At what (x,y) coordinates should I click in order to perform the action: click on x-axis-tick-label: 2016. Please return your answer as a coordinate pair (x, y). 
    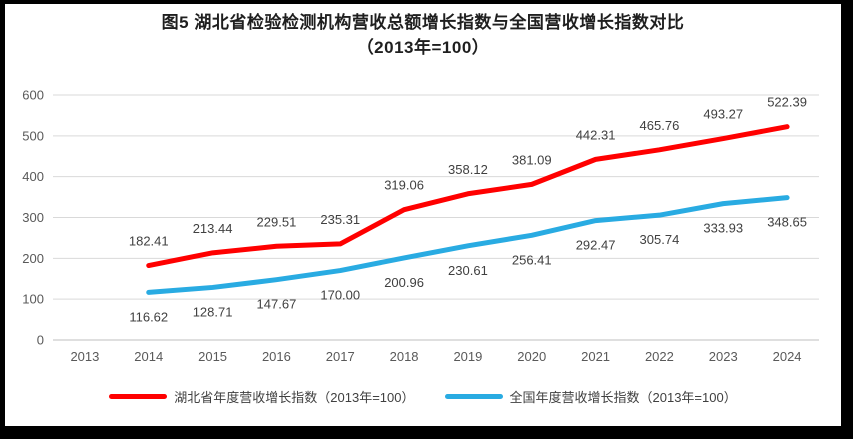
    Looking at the image, I should click on (276, 356).